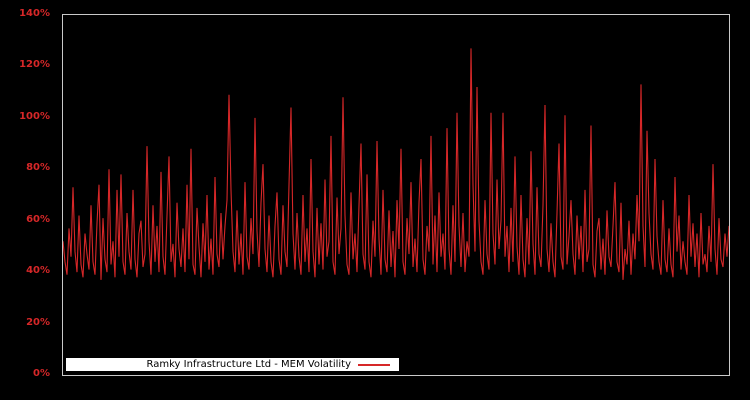 The width and height of the screenshot is (750, 400). Describe the element at coordinates (41, 373) in the screenshot. I see `y-tick-label: 0%` at that location.